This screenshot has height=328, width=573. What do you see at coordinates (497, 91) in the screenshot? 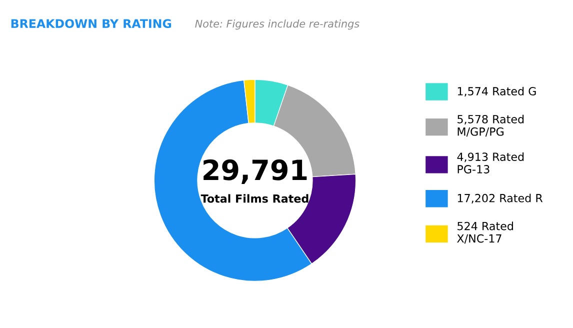
I see `legend-label: 1,574 Rated G` at bounding box center [497, 91].